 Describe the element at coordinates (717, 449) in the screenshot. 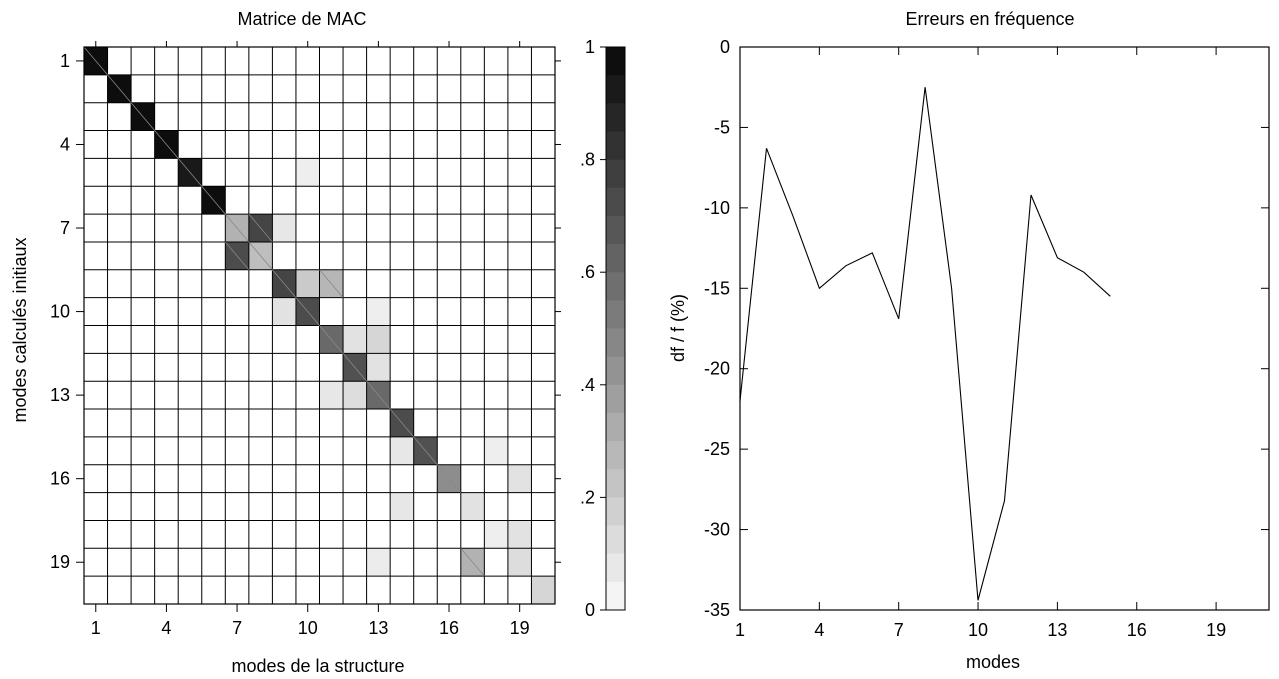

I see `freq-y-tick-label: -25` at that location.